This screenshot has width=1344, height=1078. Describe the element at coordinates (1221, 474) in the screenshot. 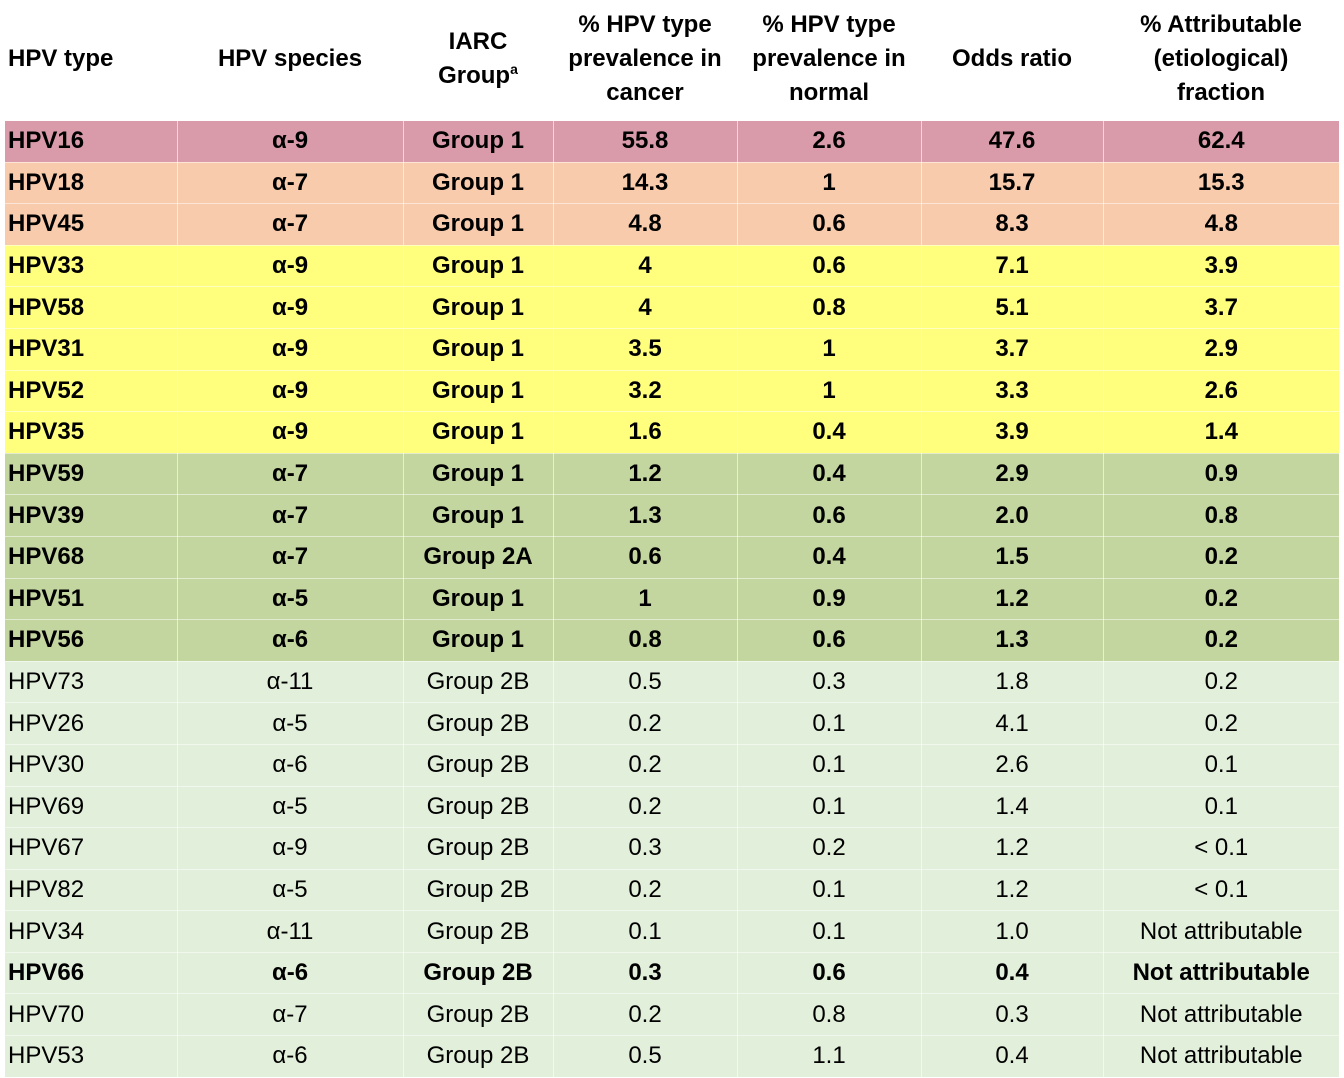

I see `cell-attributable-fraction: 0.9` at that location.